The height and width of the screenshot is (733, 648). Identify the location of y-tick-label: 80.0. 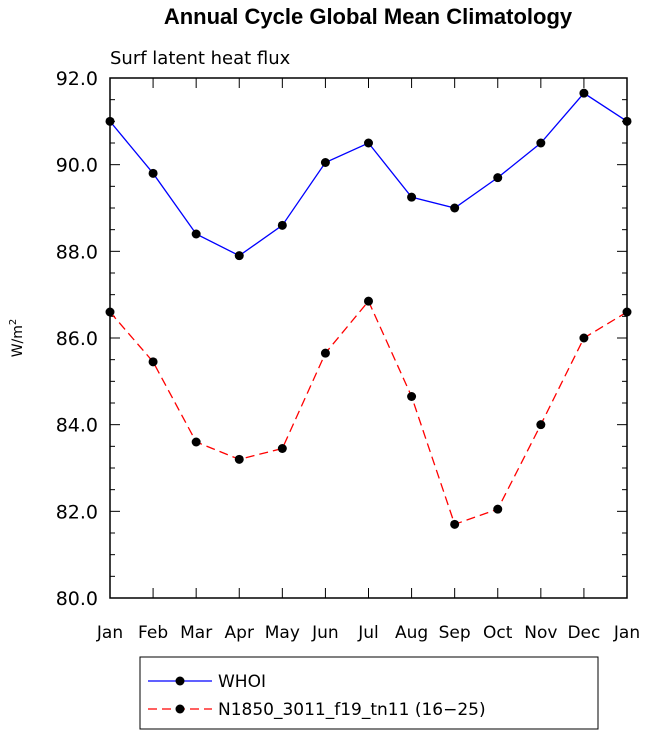
(77, 599).